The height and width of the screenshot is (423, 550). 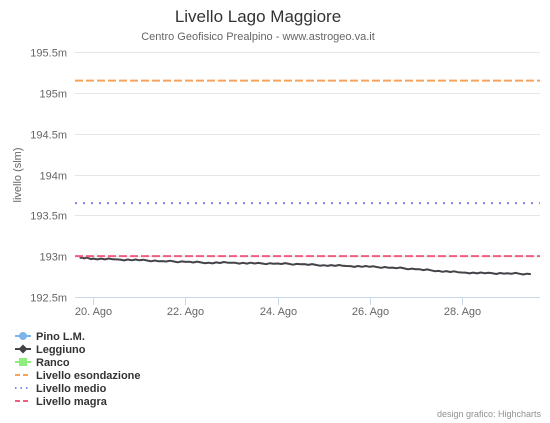 What do you see at coordinates (53, 363) in the screenshot?
I see `legend-label: Ranco` at bounding box center [53, 363].